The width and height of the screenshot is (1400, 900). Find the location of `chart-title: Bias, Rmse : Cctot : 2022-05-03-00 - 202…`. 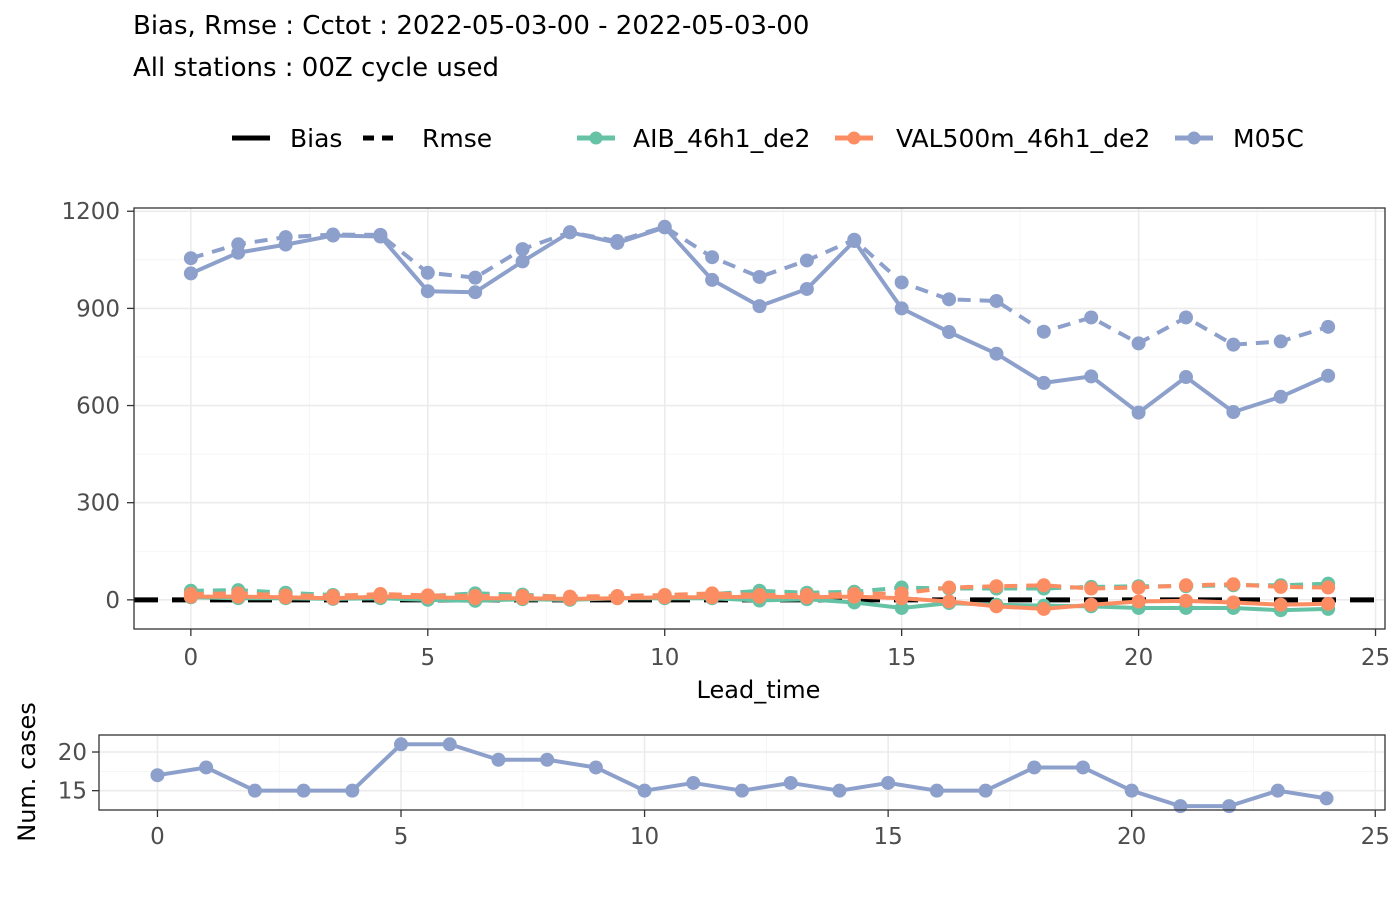

chart-title: Bias, Rmse : Cctot : 2022-05-03-00 - 202… is located at coordinates (471, 26).